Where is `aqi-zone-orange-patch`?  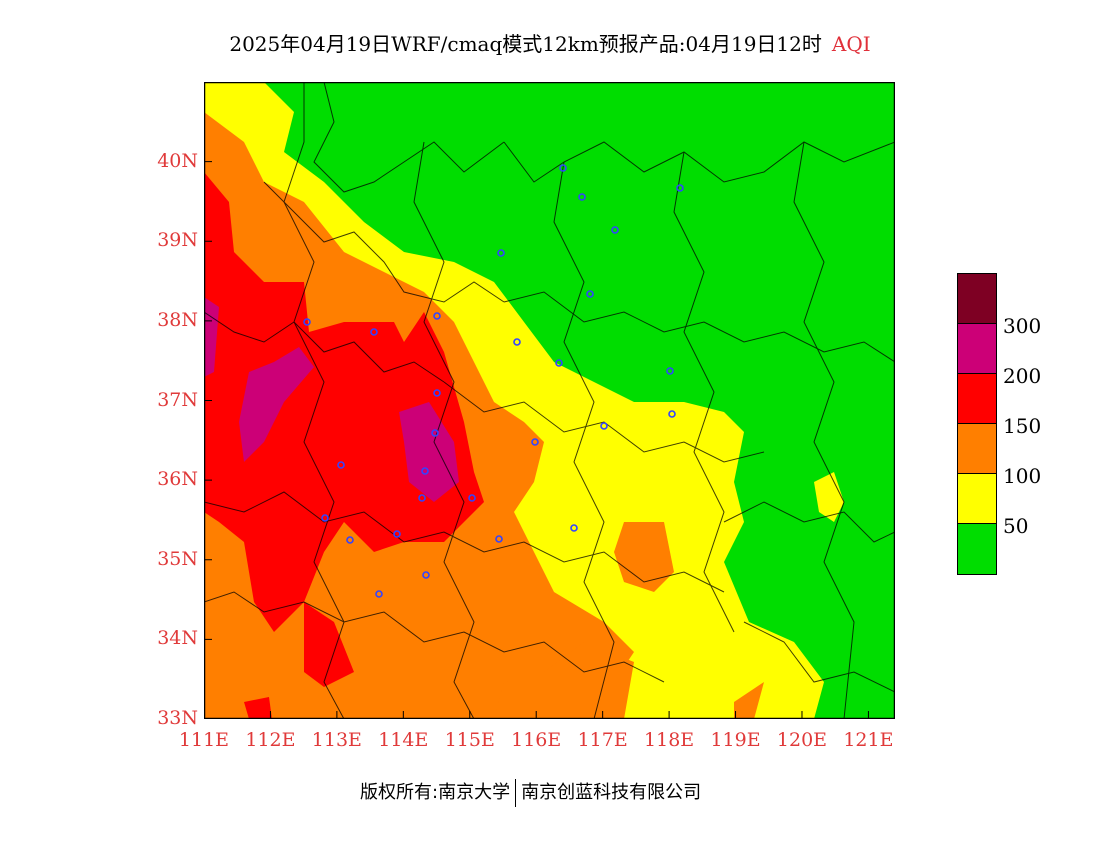
aqi-zone-orange-patch is located at coordinates (644, 557).